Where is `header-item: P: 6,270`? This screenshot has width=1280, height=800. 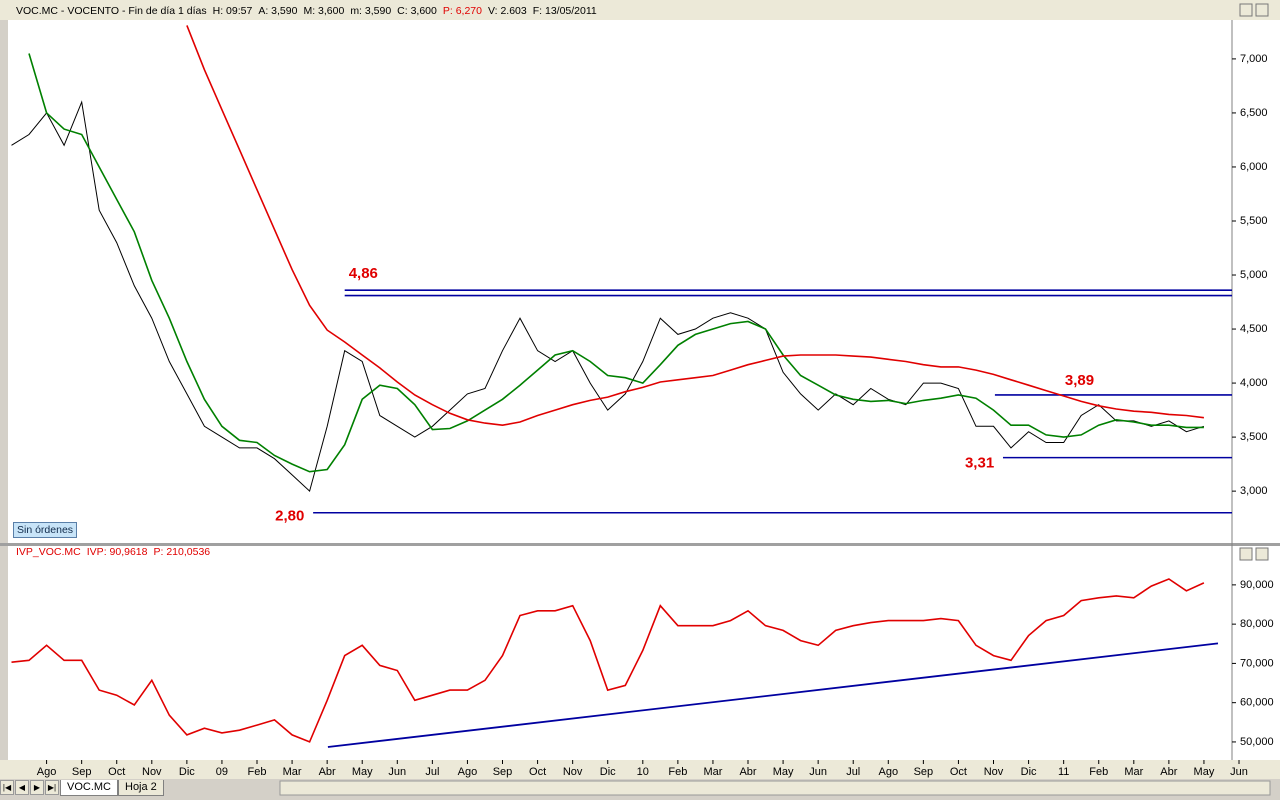 header-item: P: 6,270 is located at coordinates (462, 11).